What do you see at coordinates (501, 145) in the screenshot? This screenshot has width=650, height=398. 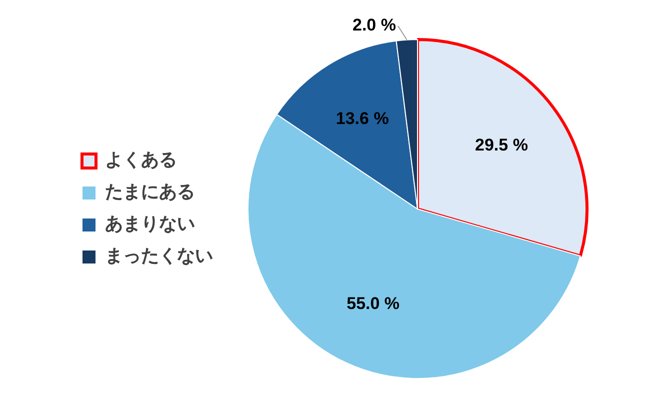 I see `data-label: 29.5 %` at bounding box center [501, 145].